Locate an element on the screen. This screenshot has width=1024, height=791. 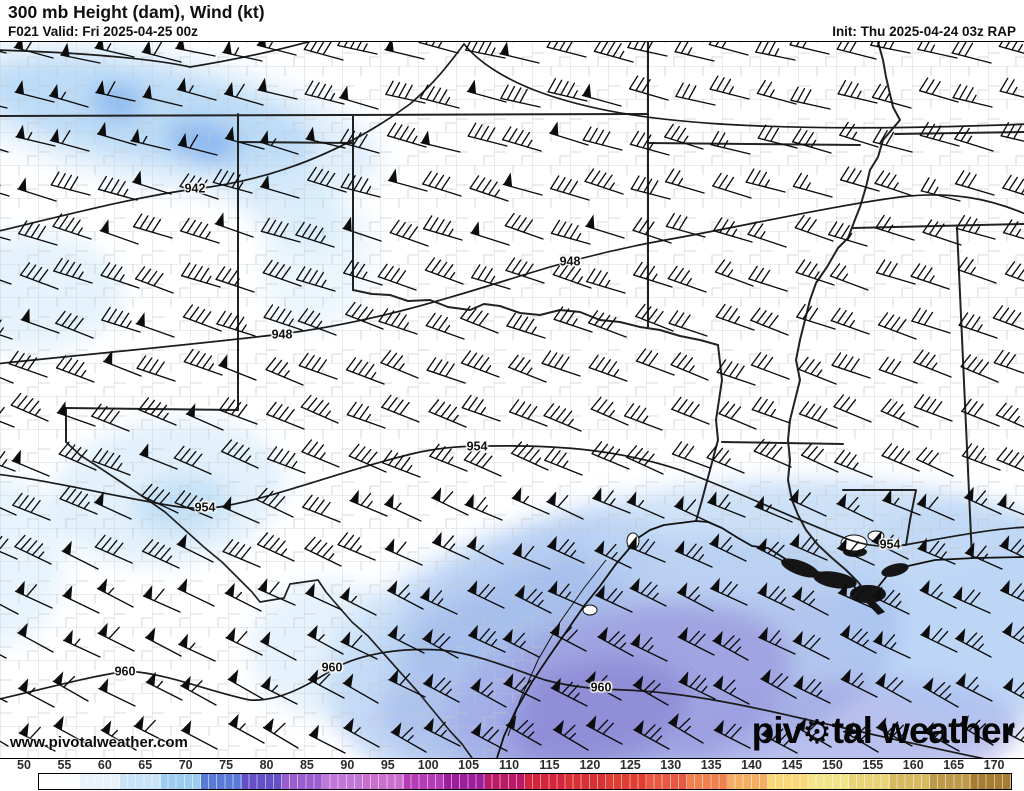
colorbar-gradient is located at coordinates (525, 781).